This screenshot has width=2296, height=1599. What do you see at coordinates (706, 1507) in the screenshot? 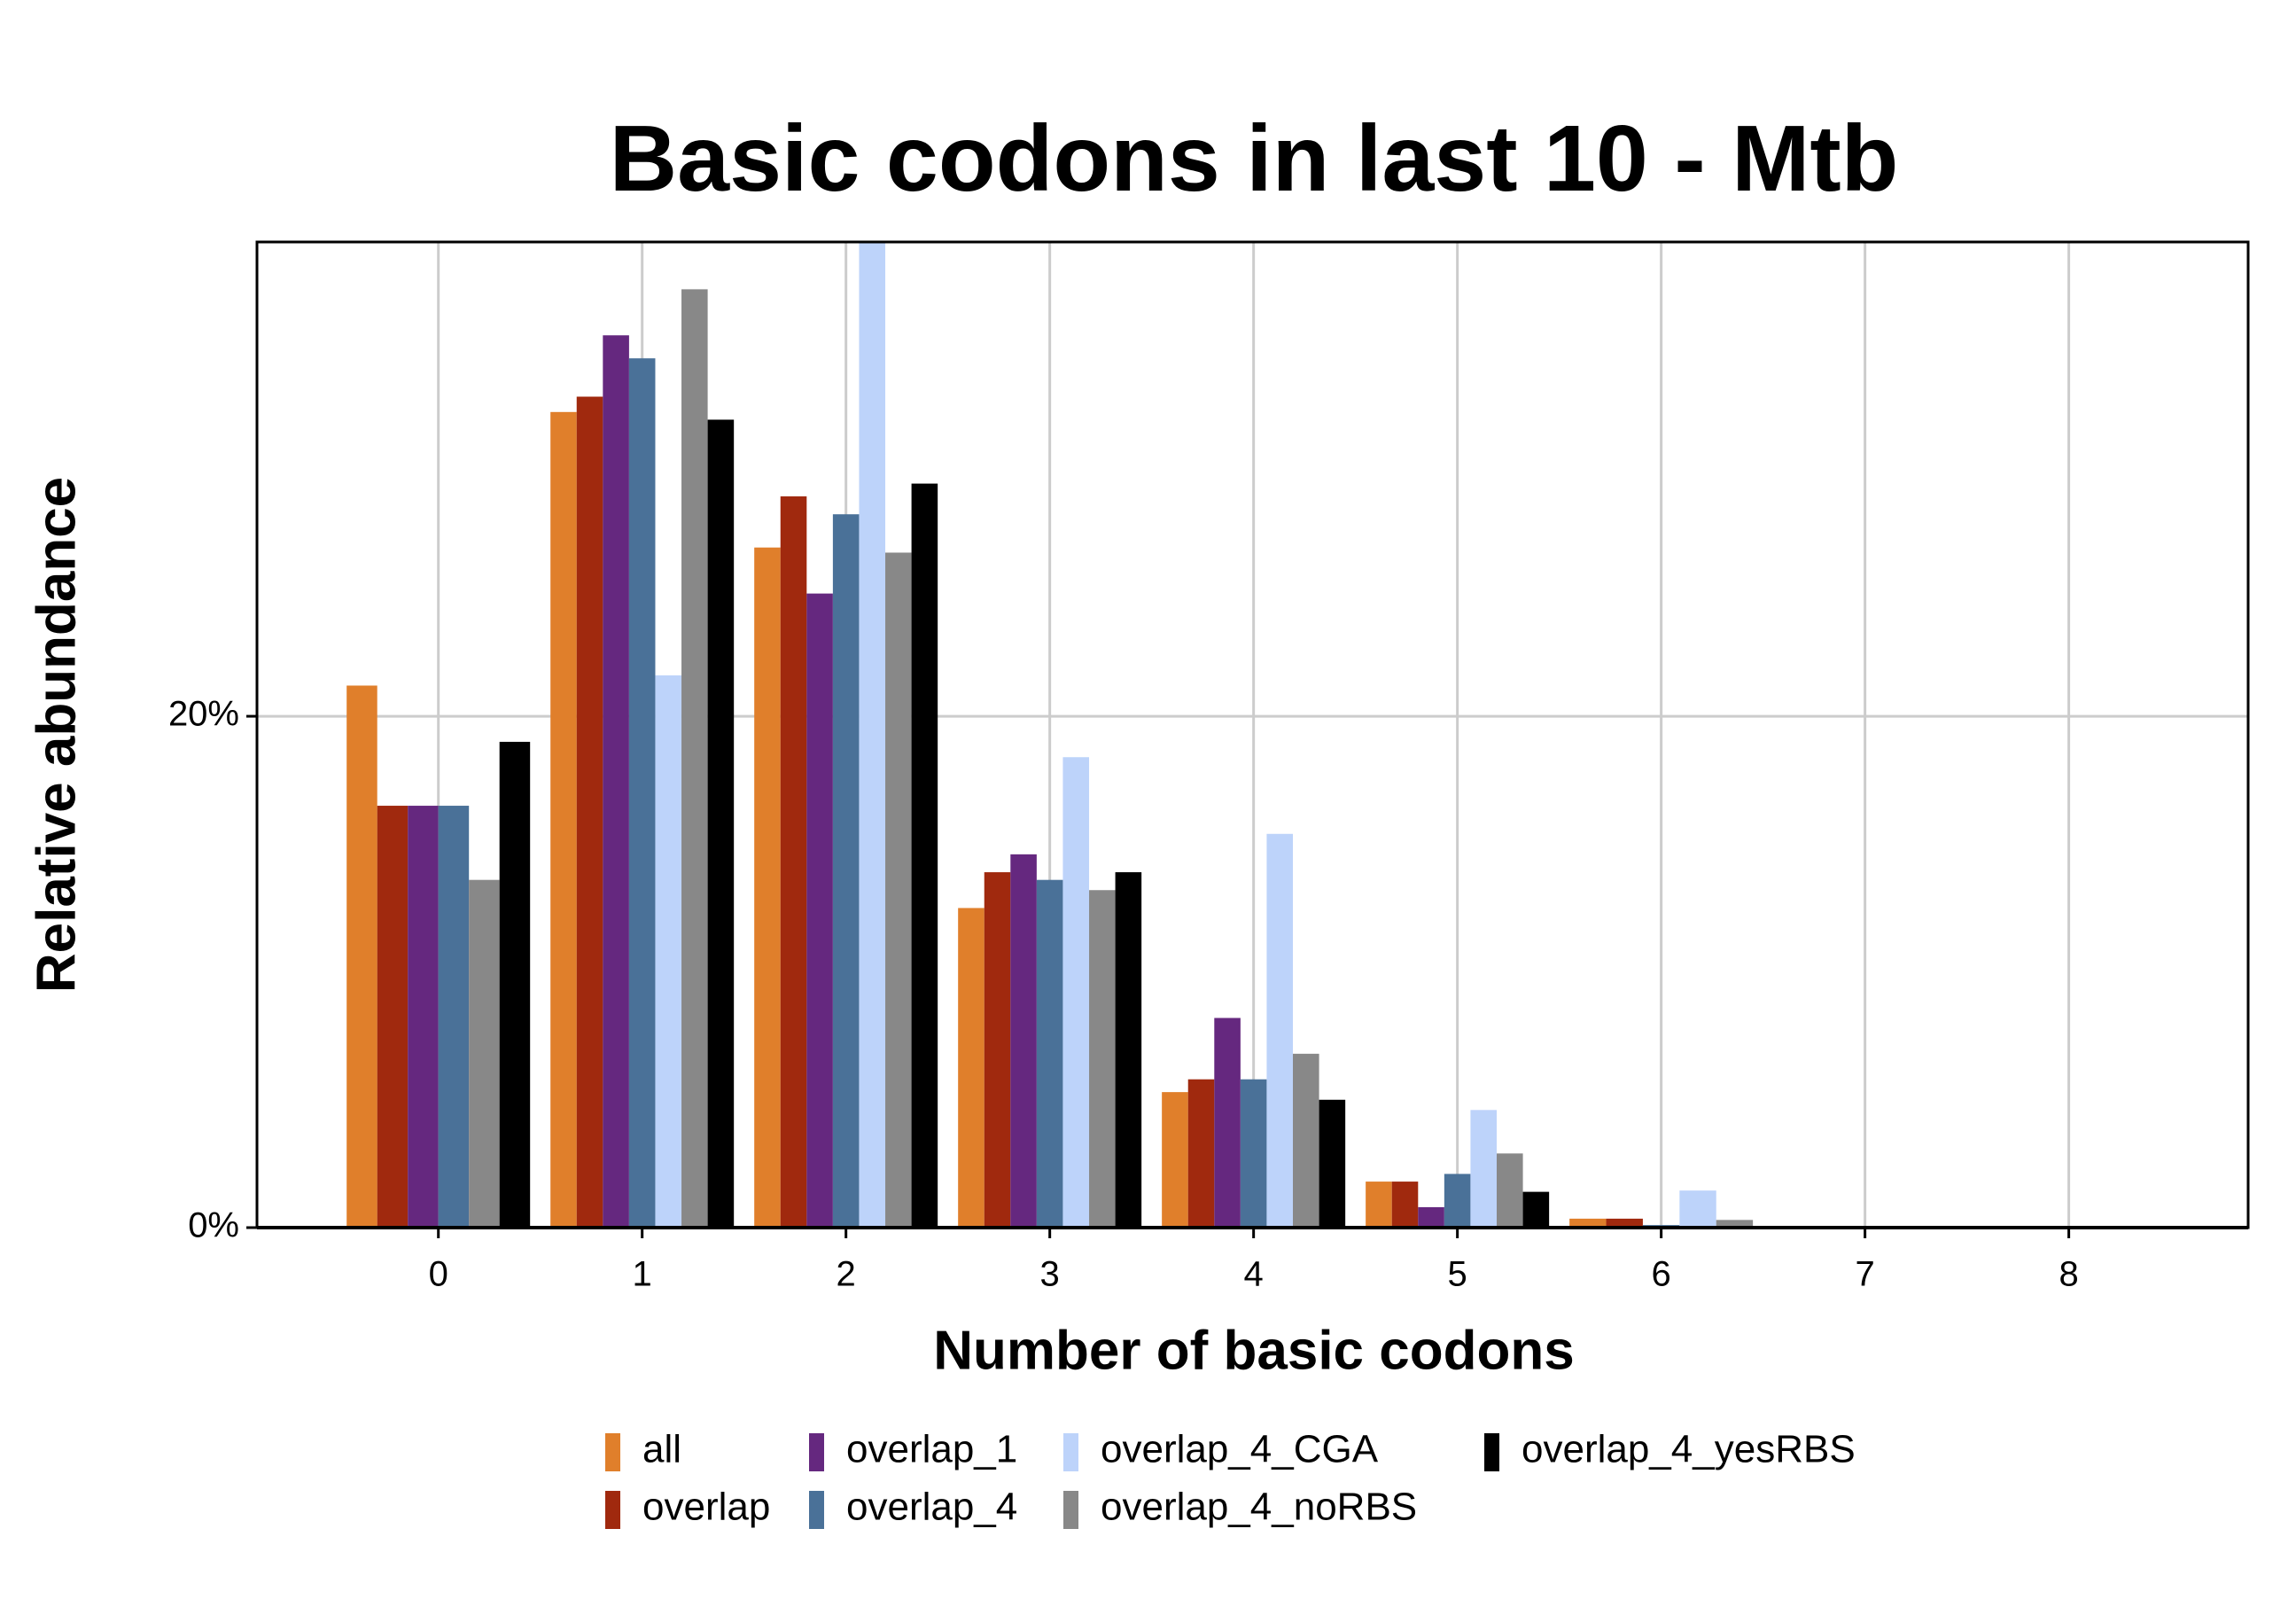
I see `legend-label: overlap` at bounding box center [706, 1507].